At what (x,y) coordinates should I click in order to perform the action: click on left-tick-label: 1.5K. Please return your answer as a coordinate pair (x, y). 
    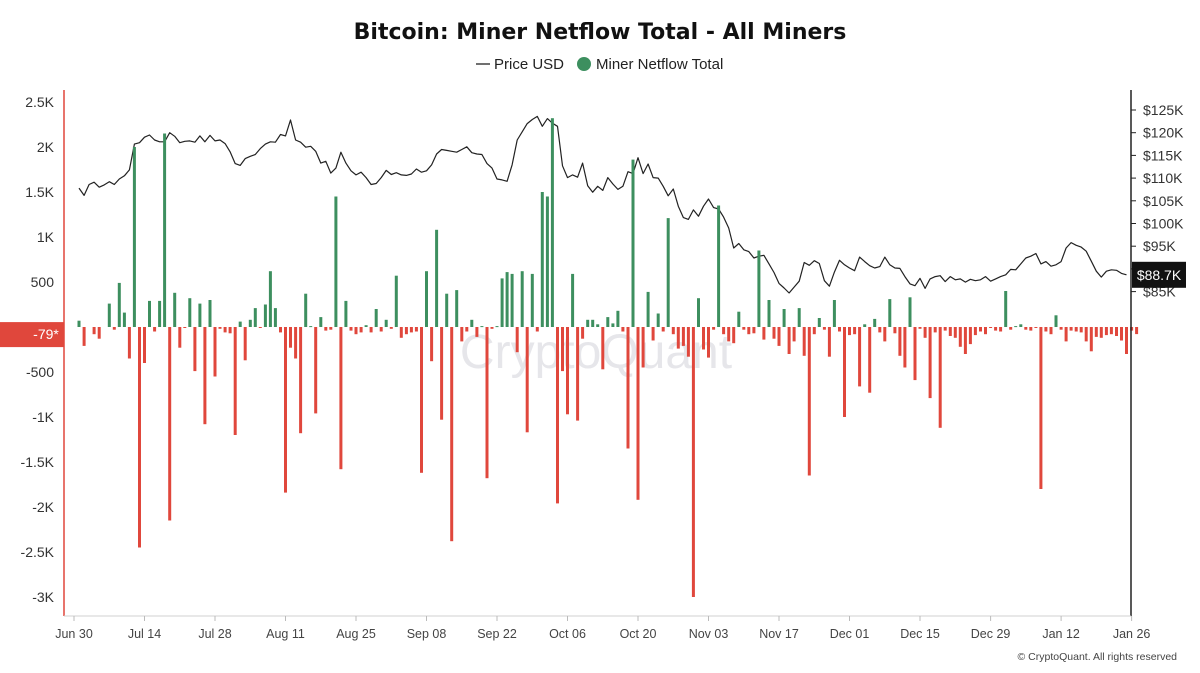
    Looking at the image, I should click on (39, 192).